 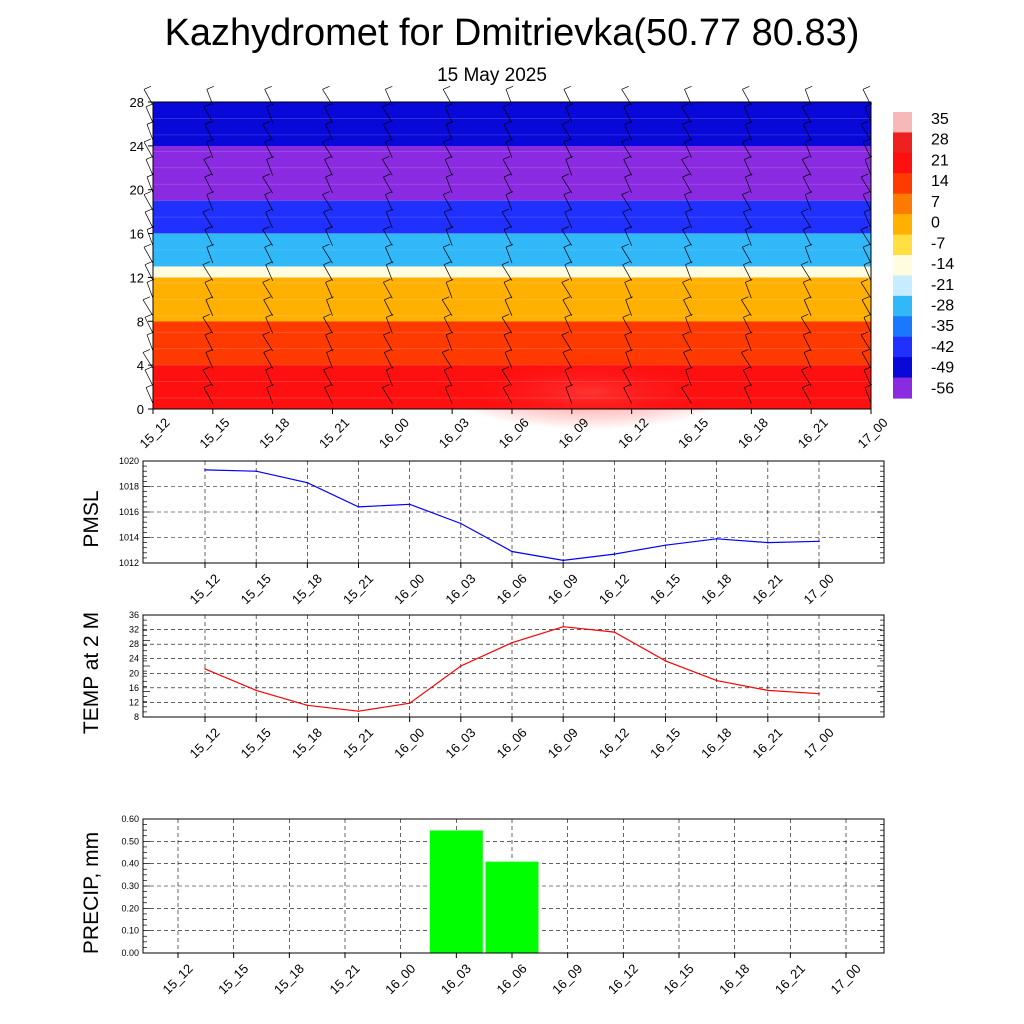 What do you see at coordinates (130, 886) in the screenshot?
I see `y-tick-label: 0.30` at bounding box center [130, 886].